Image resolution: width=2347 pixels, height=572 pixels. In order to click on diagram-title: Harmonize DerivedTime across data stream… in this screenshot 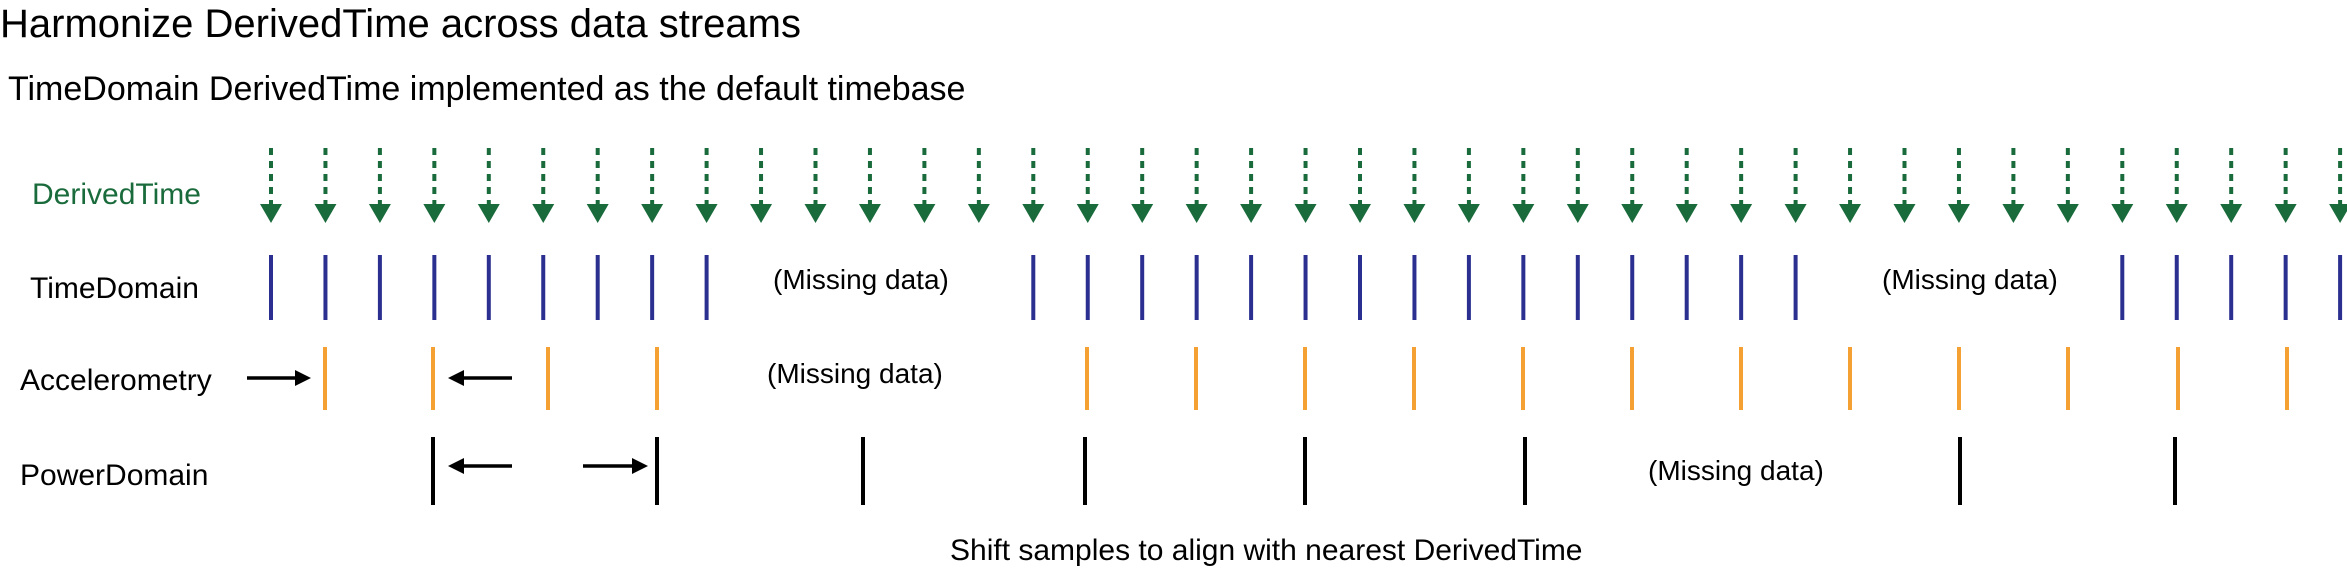, I will do `click(400, 24)`.